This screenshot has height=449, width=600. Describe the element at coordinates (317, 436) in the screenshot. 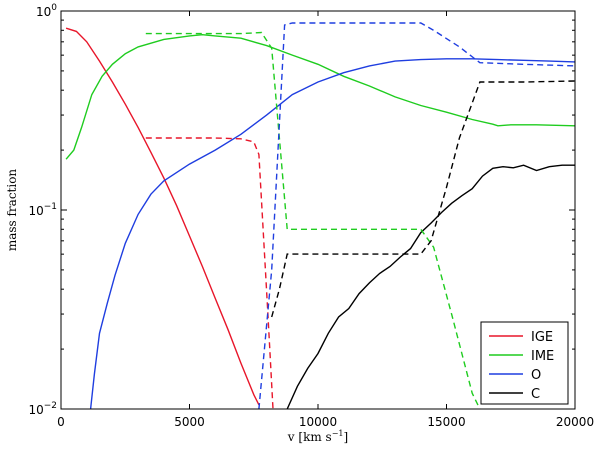

I see `x-axis-label: v [km s−1]` at that location.